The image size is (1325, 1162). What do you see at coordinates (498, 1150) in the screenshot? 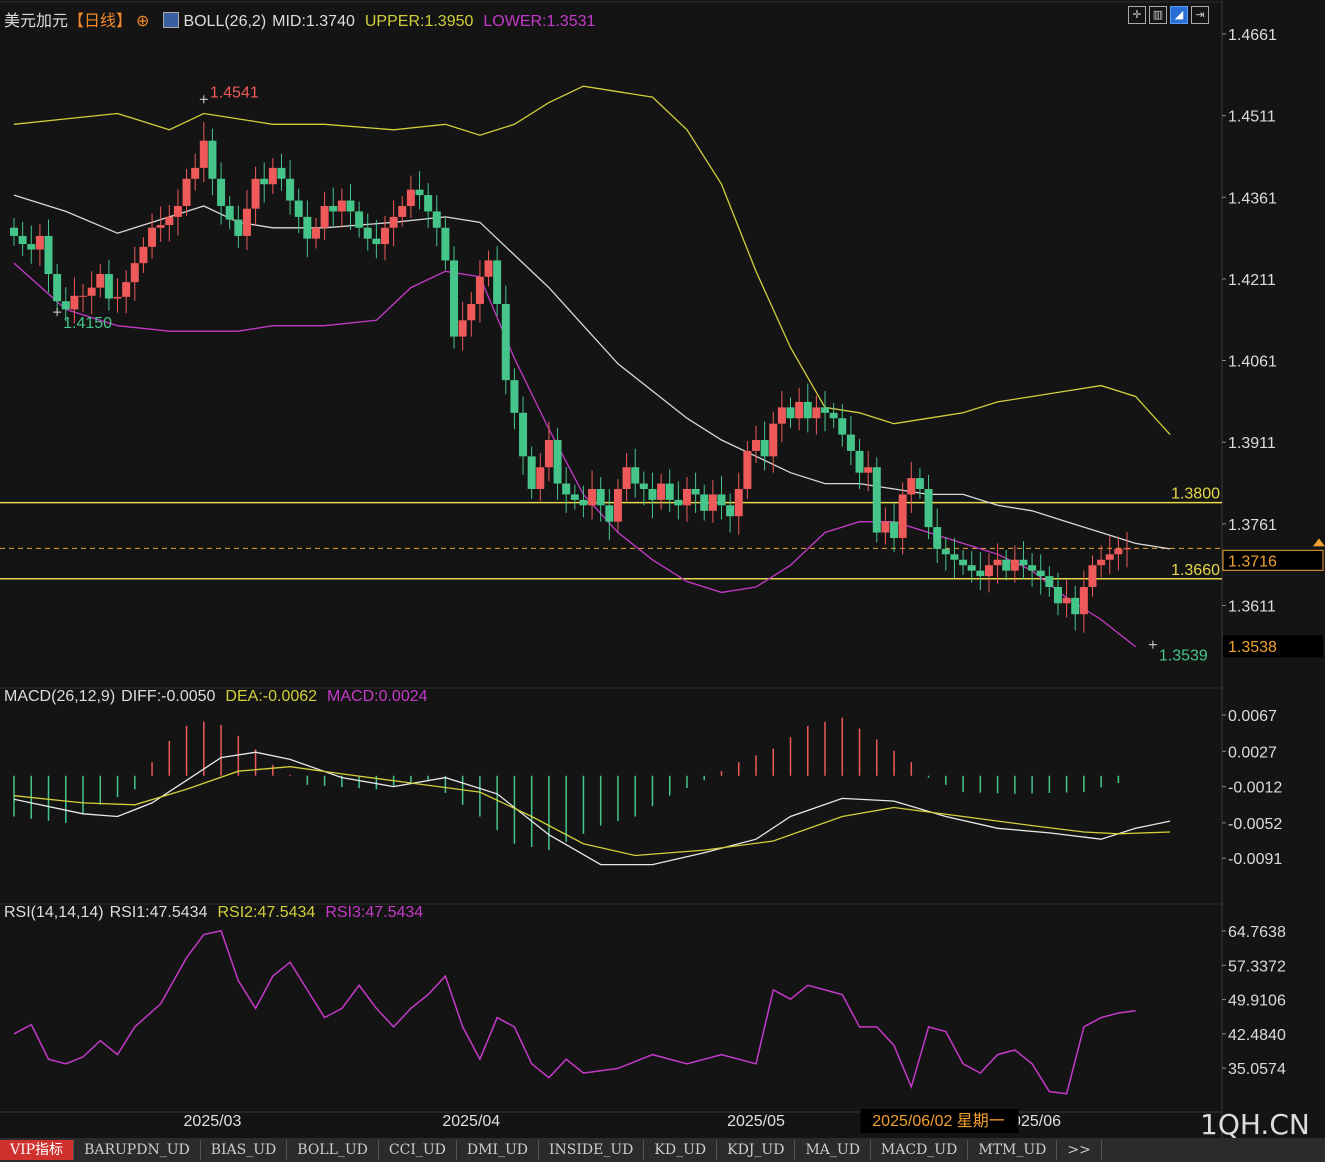
I see `tab-dmi-ud: DMI_UD` at bounding box center [498, 1150].